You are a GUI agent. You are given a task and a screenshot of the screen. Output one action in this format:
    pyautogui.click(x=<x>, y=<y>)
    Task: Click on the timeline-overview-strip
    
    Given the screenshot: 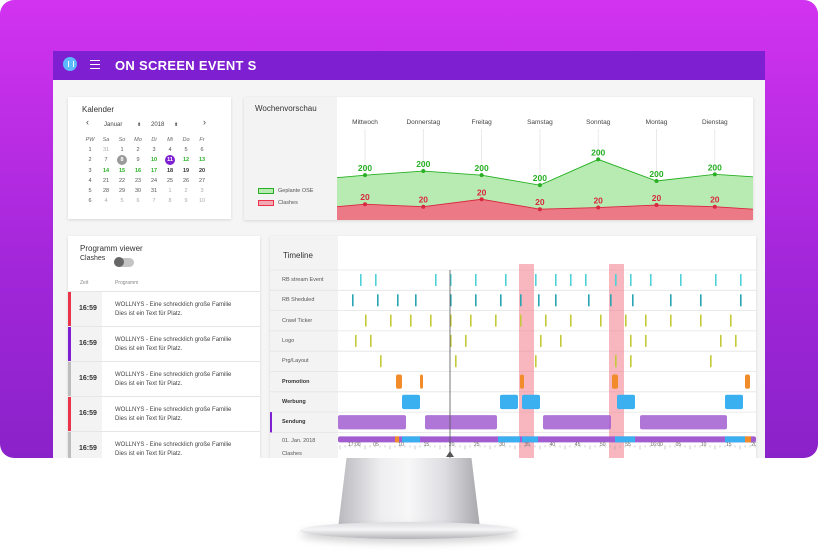 What is the action you would take?
    pyautogui.click(x=547, y=439)
    